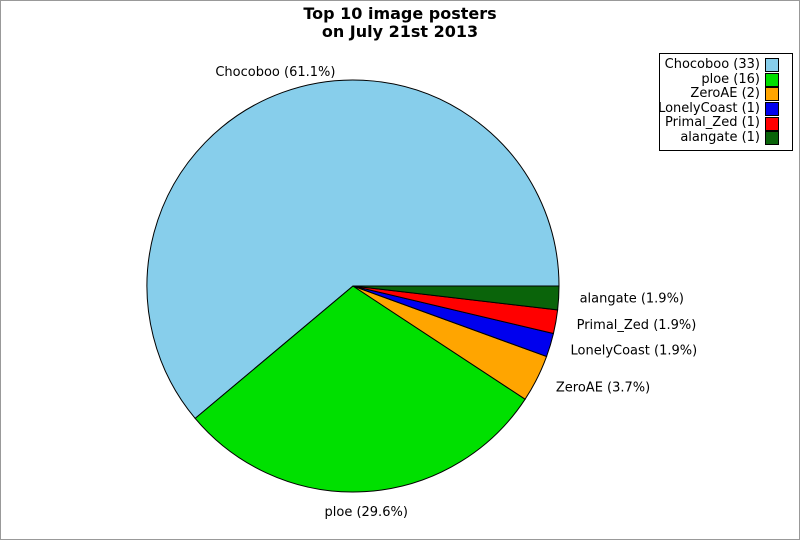 The image size is (800, 540). I want to click on legend-swatch-icon-lonelycoast, so click(772, 109).